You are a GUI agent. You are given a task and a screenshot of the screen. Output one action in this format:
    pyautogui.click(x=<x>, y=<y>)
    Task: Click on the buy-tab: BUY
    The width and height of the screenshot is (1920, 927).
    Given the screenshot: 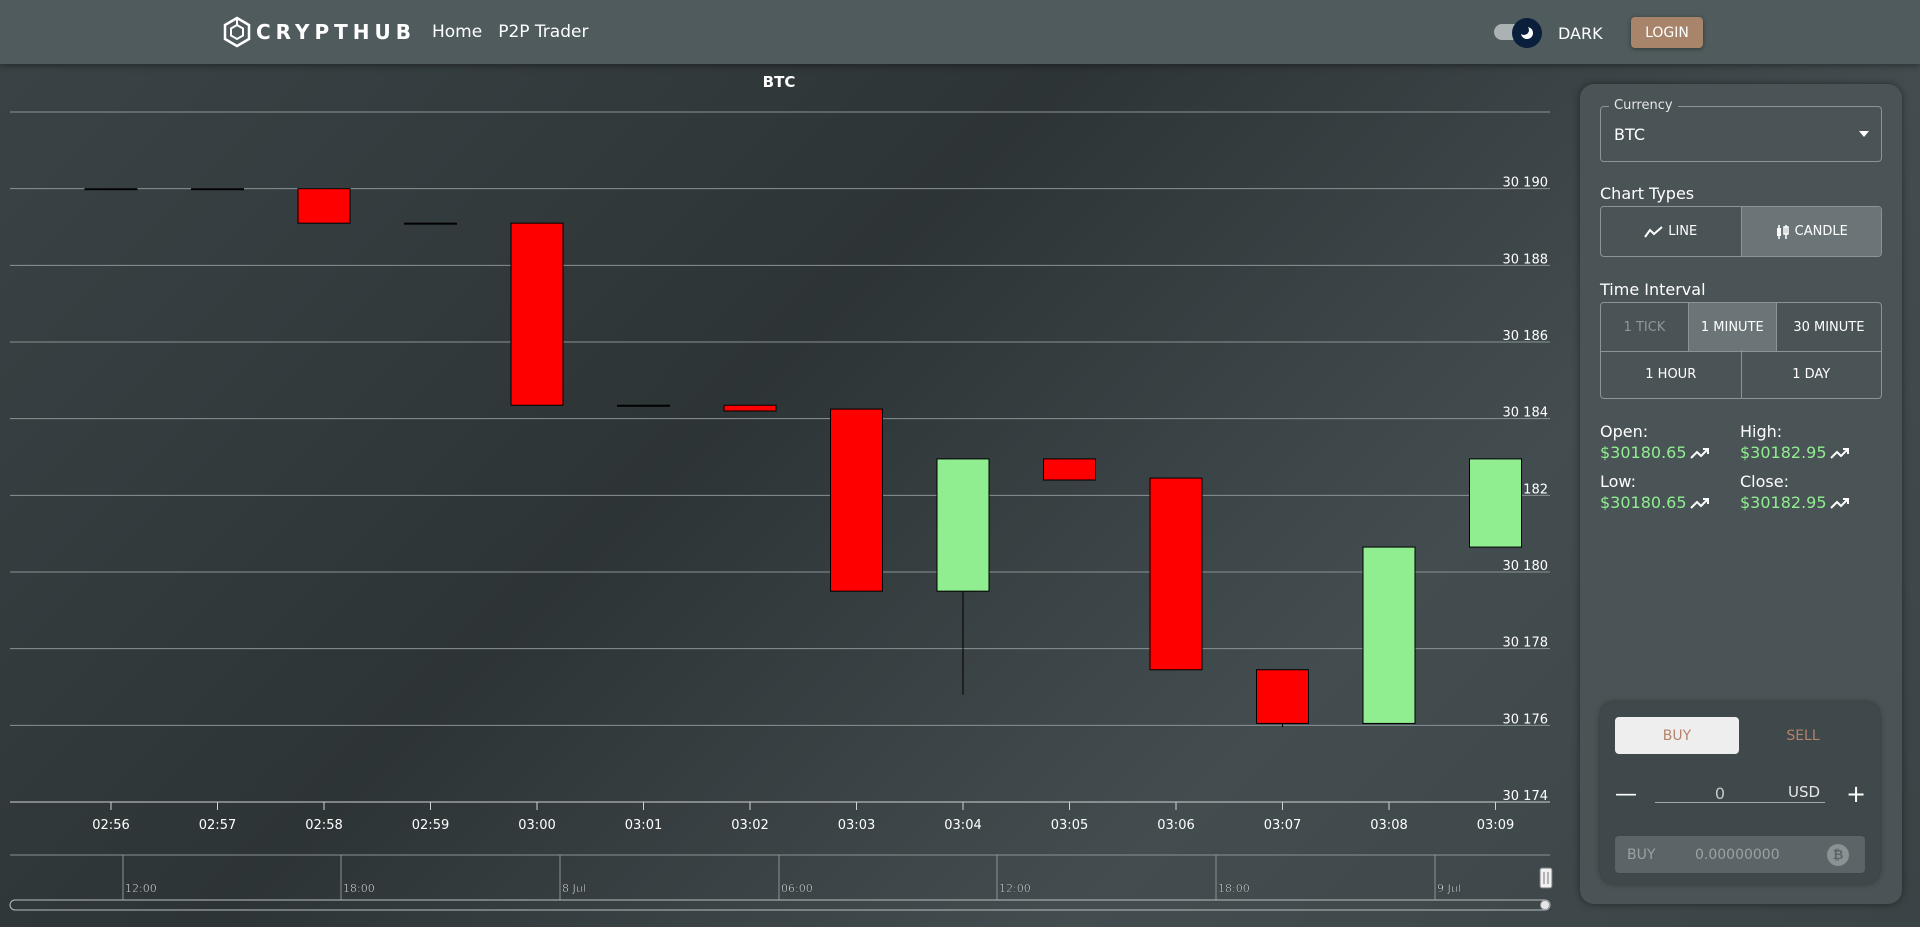 What is the action you would take?
    pyautogui.click(x=1677, y=735)
    